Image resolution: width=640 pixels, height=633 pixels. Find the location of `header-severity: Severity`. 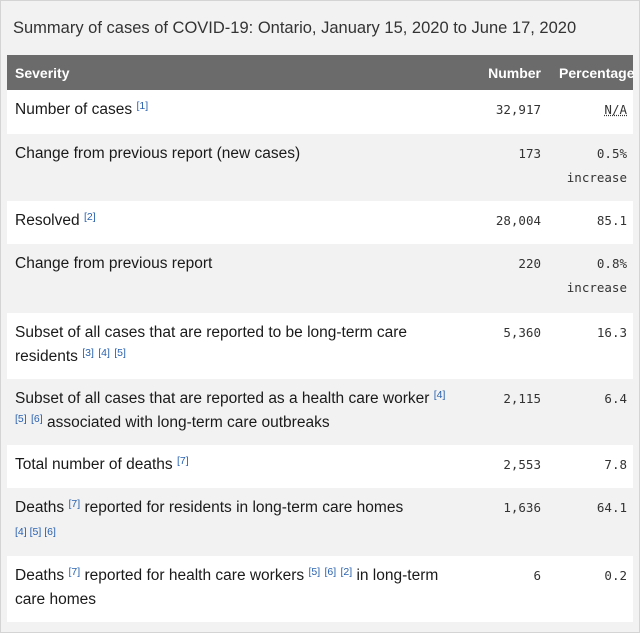

header-severity: Severity is located at coordinates (233, 72).